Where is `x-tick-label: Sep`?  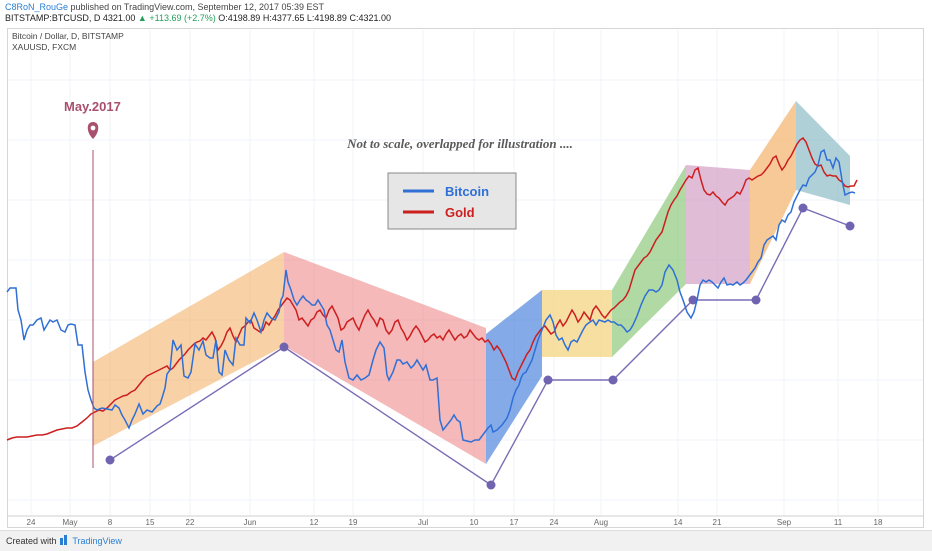
x-tick-label: Sep is located at coordinates (784, 522).